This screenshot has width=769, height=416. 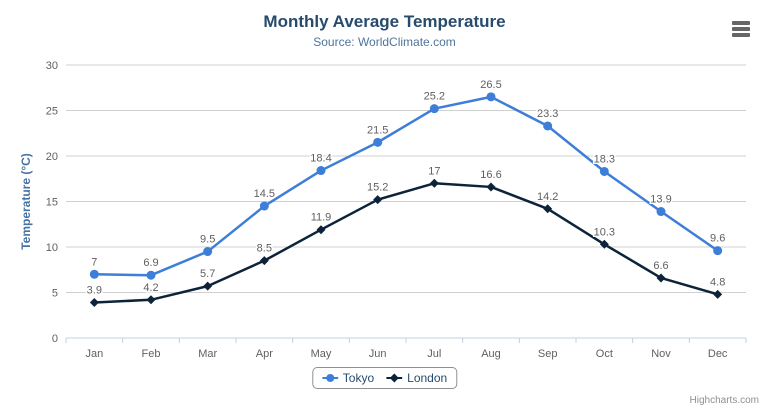 What do you see at coordinates (26, 201) in the screenshot?
I see `y-axis-title: Temperature (°C)` at bounding box center [26, 201].